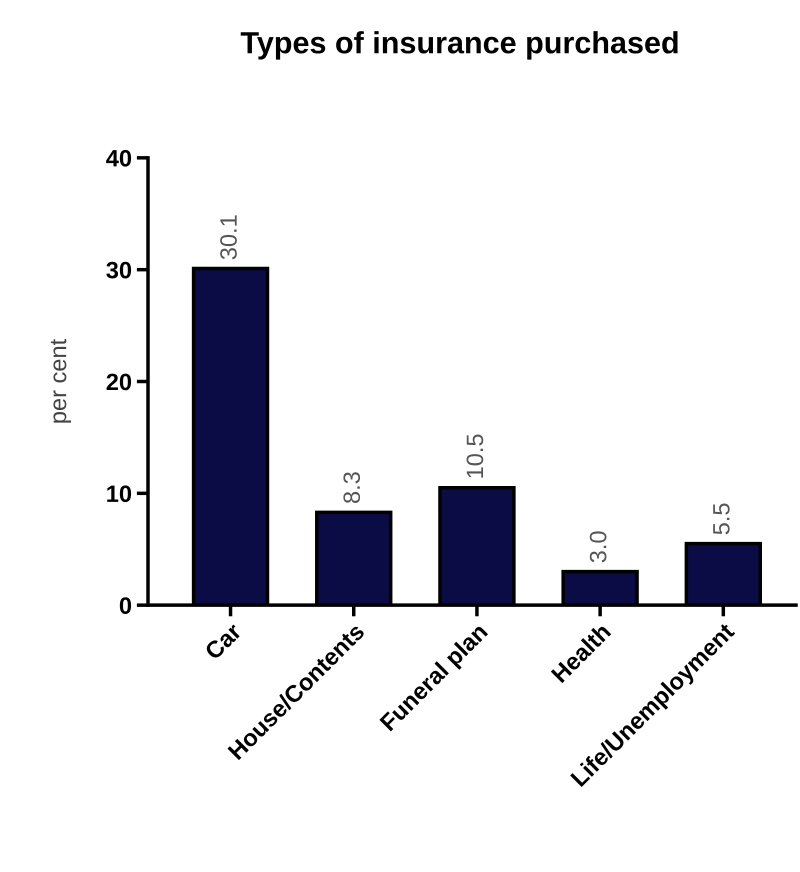  I want to click on y-axis-title: per cent, so click(61, 381).